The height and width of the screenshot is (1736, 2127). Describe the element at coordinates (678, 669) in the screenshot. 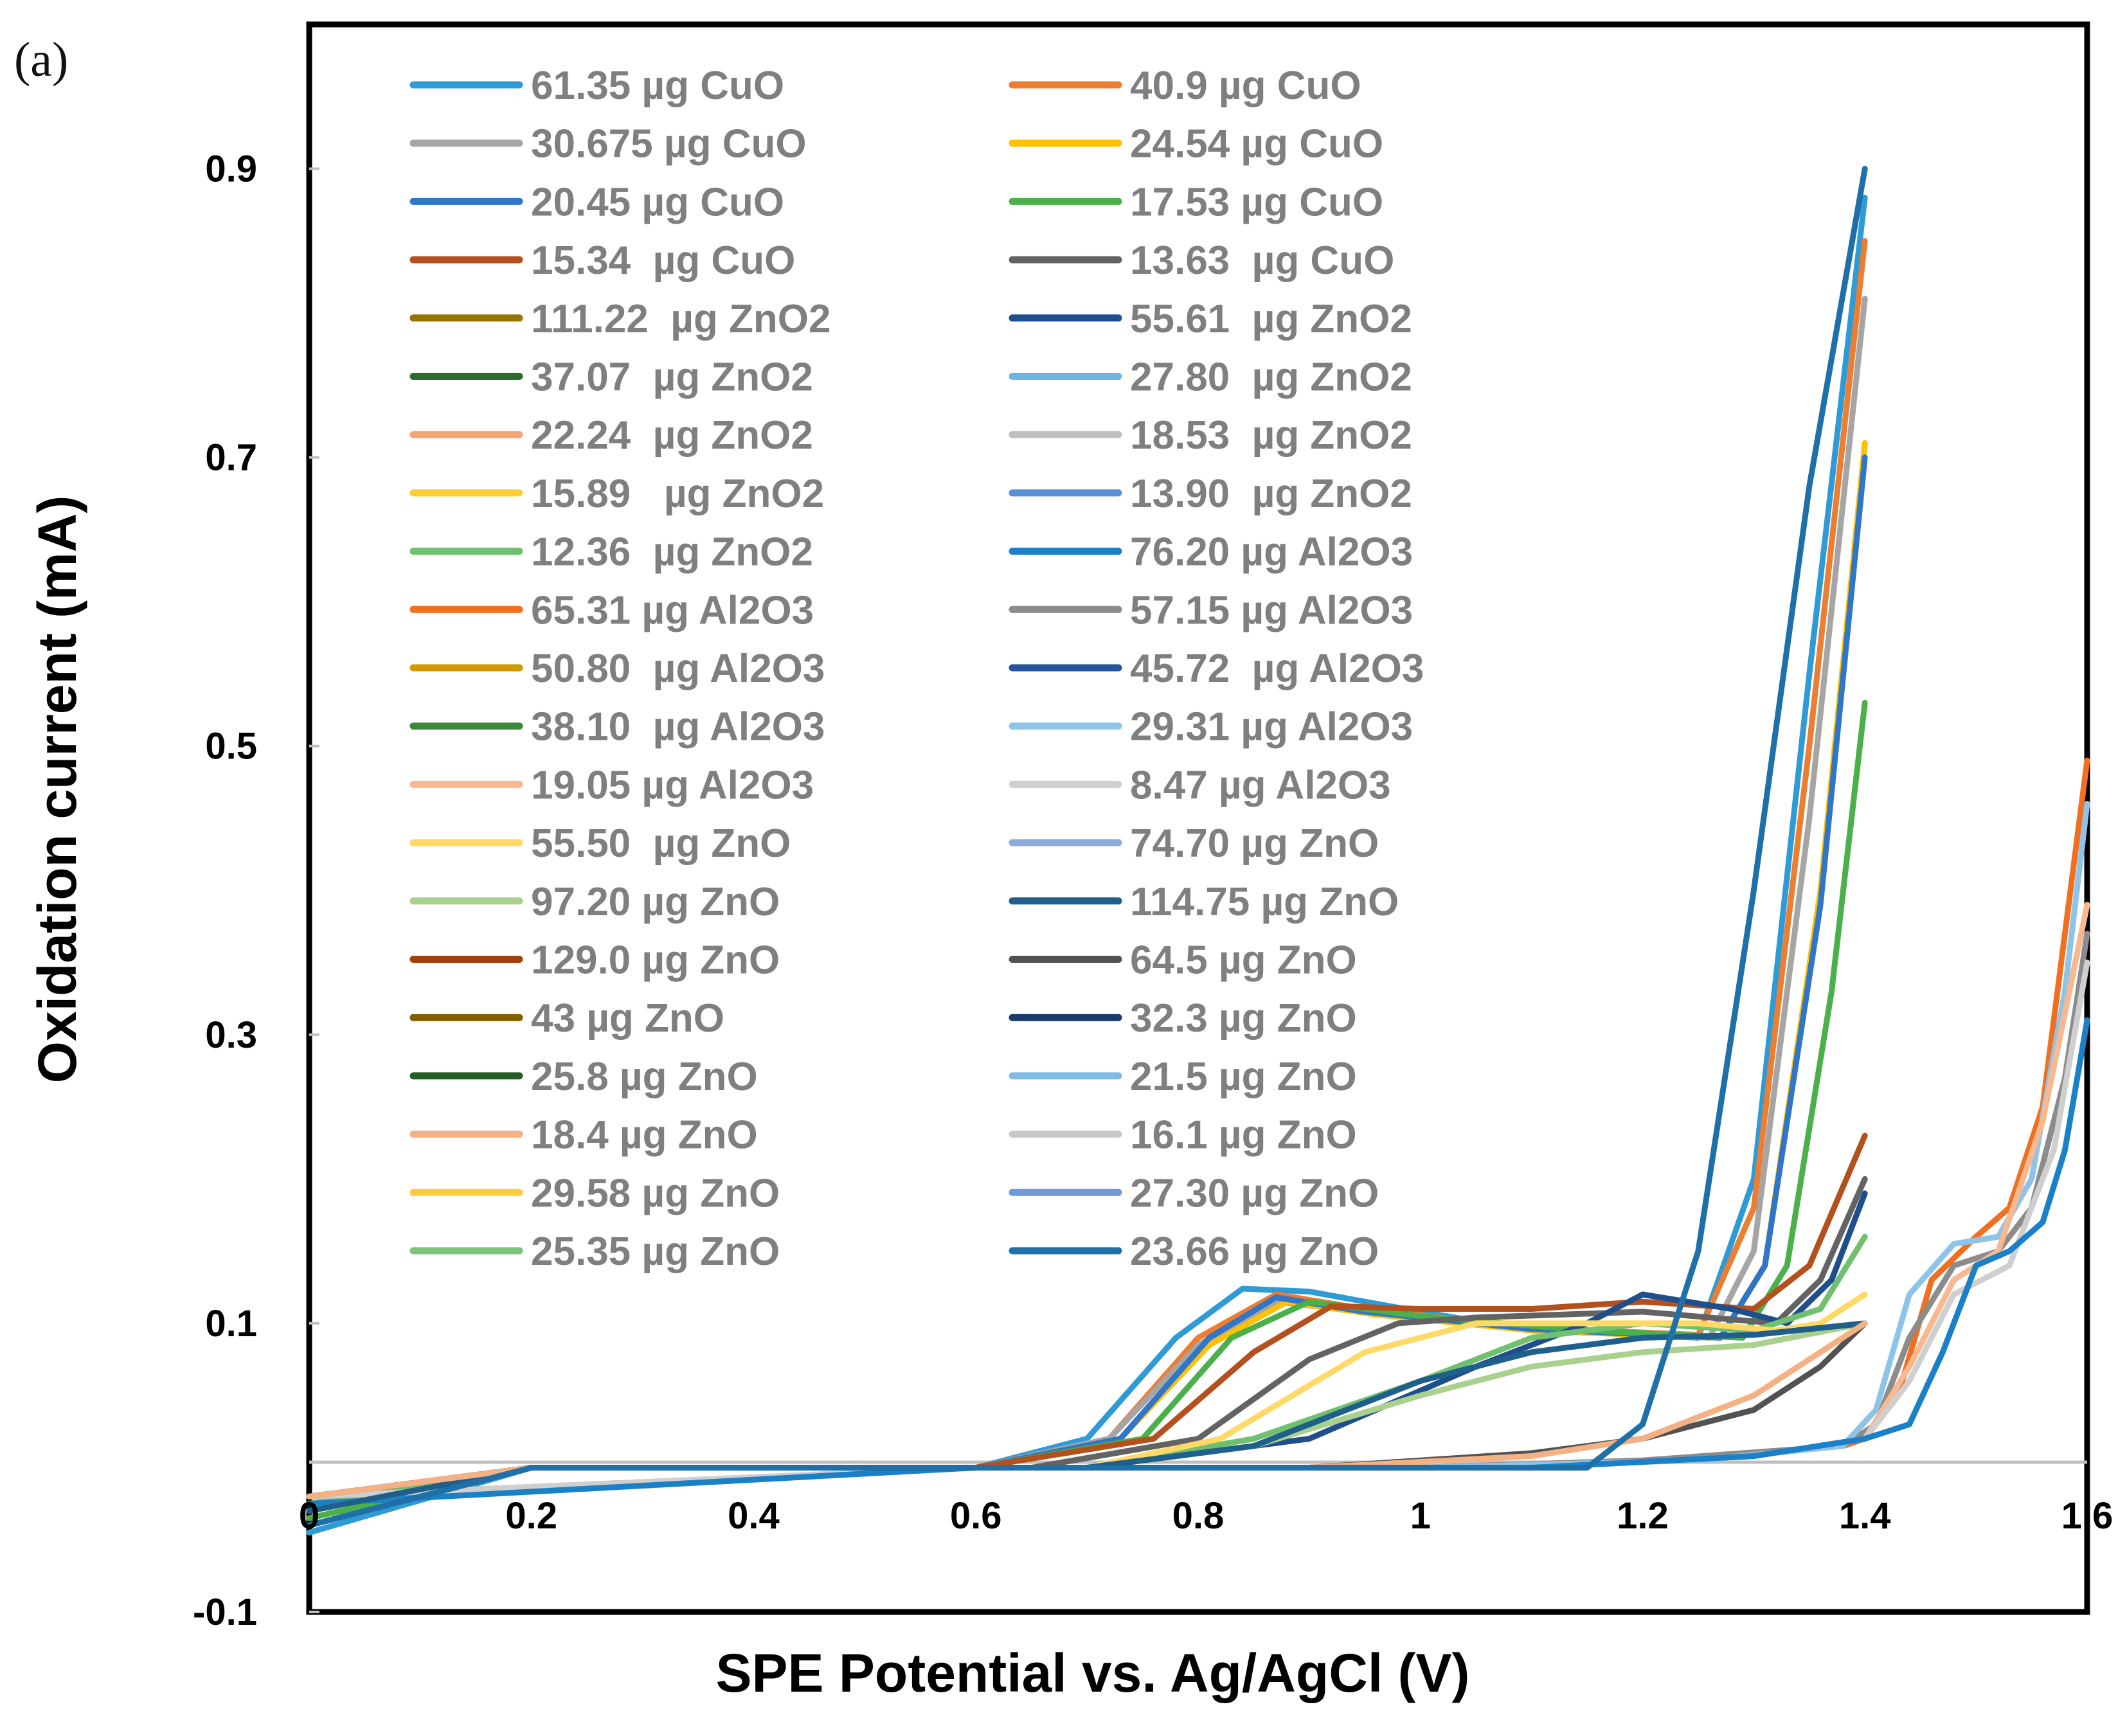

I see `legend-label: 50.80 µg Al2O3` at that location.